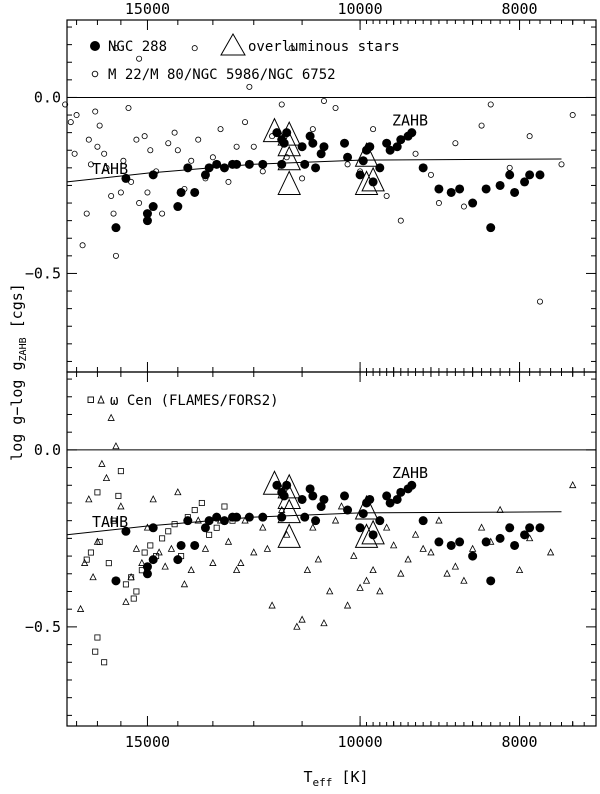 This screenshot has height=794, width=600. What do you see at coordinates (350, 777) in the screenshot?
I see `x-axis-label-unit: [K]` at bounding box center [350, 777].